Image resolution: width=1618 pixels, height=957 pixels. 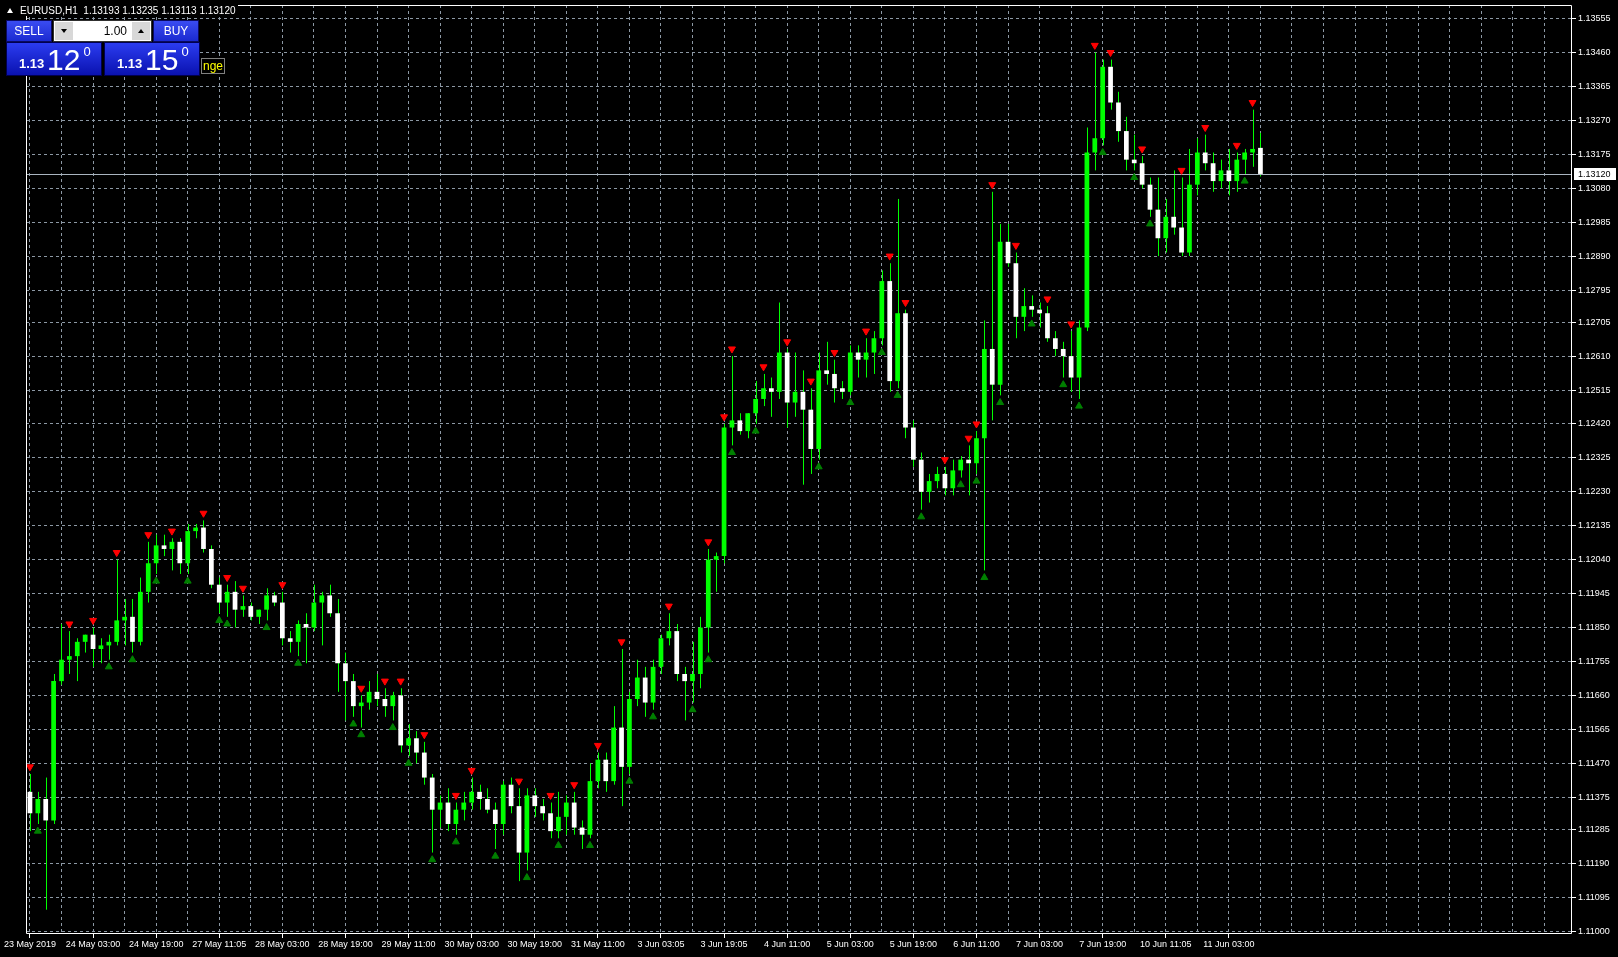 I want to click on x-tick-label: 28 May 19:00, so click(x=345, y=943).